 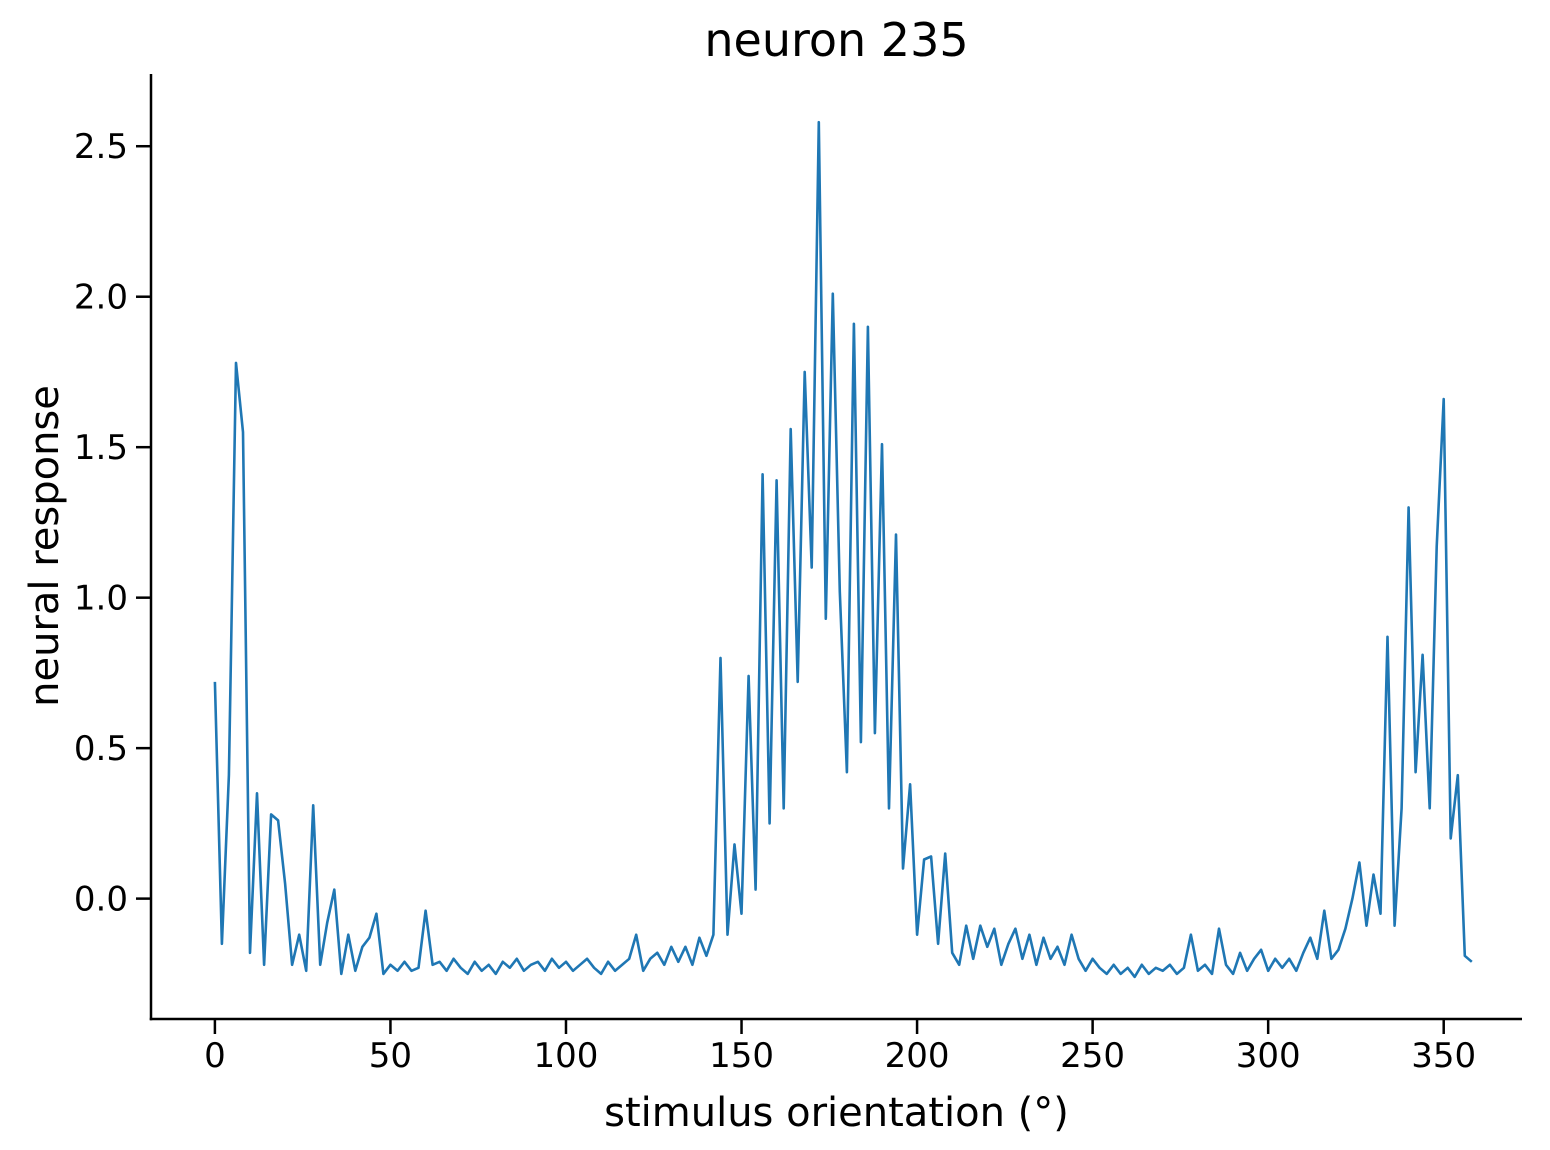 What do you see at coordinates (215, 1056) in the screenshot?
I see `x-axis-tick-label: 0` at bounding box center [215, 1056].